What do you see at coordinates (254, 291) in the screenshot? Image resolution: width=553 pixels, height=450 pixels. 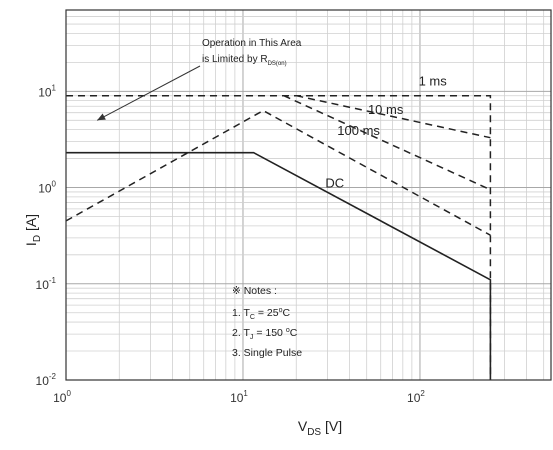 I see `notes-title: ※ Notes :` at bounding box center [254, 291].